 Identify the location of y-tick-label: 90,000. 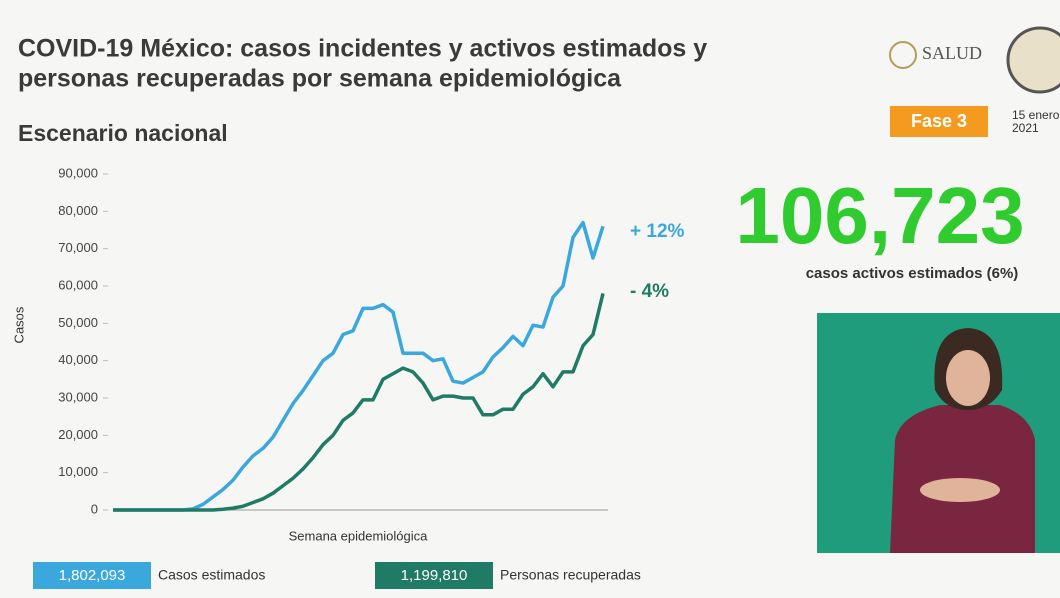
(78, 172).